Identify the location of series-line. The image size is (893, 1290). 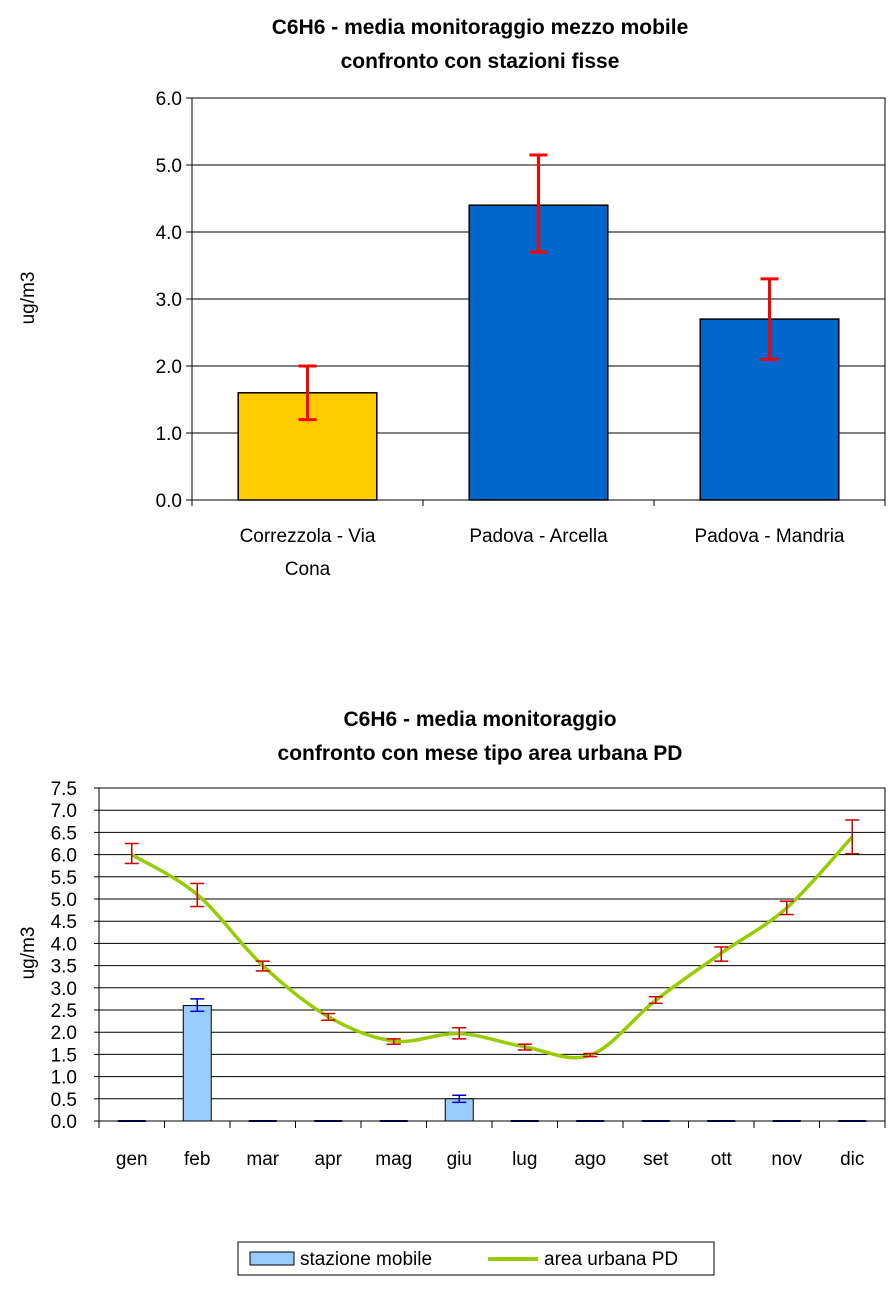
(492, 947).